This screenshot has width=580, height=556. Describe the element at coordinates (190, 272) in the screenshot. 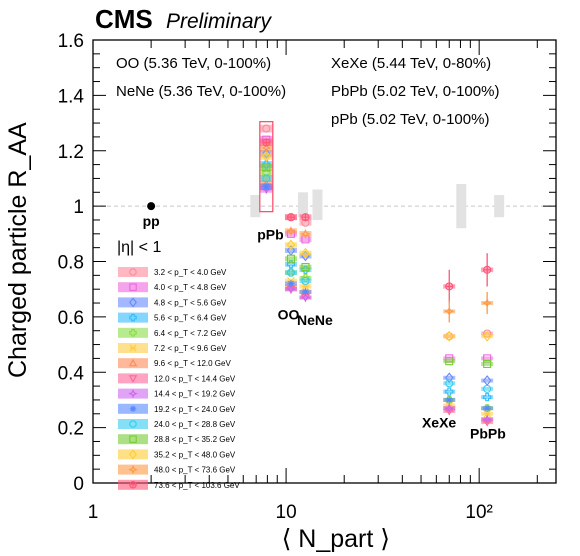

I see `legend-label: 3.2 < p_T < 4.0 GeV` at that location.